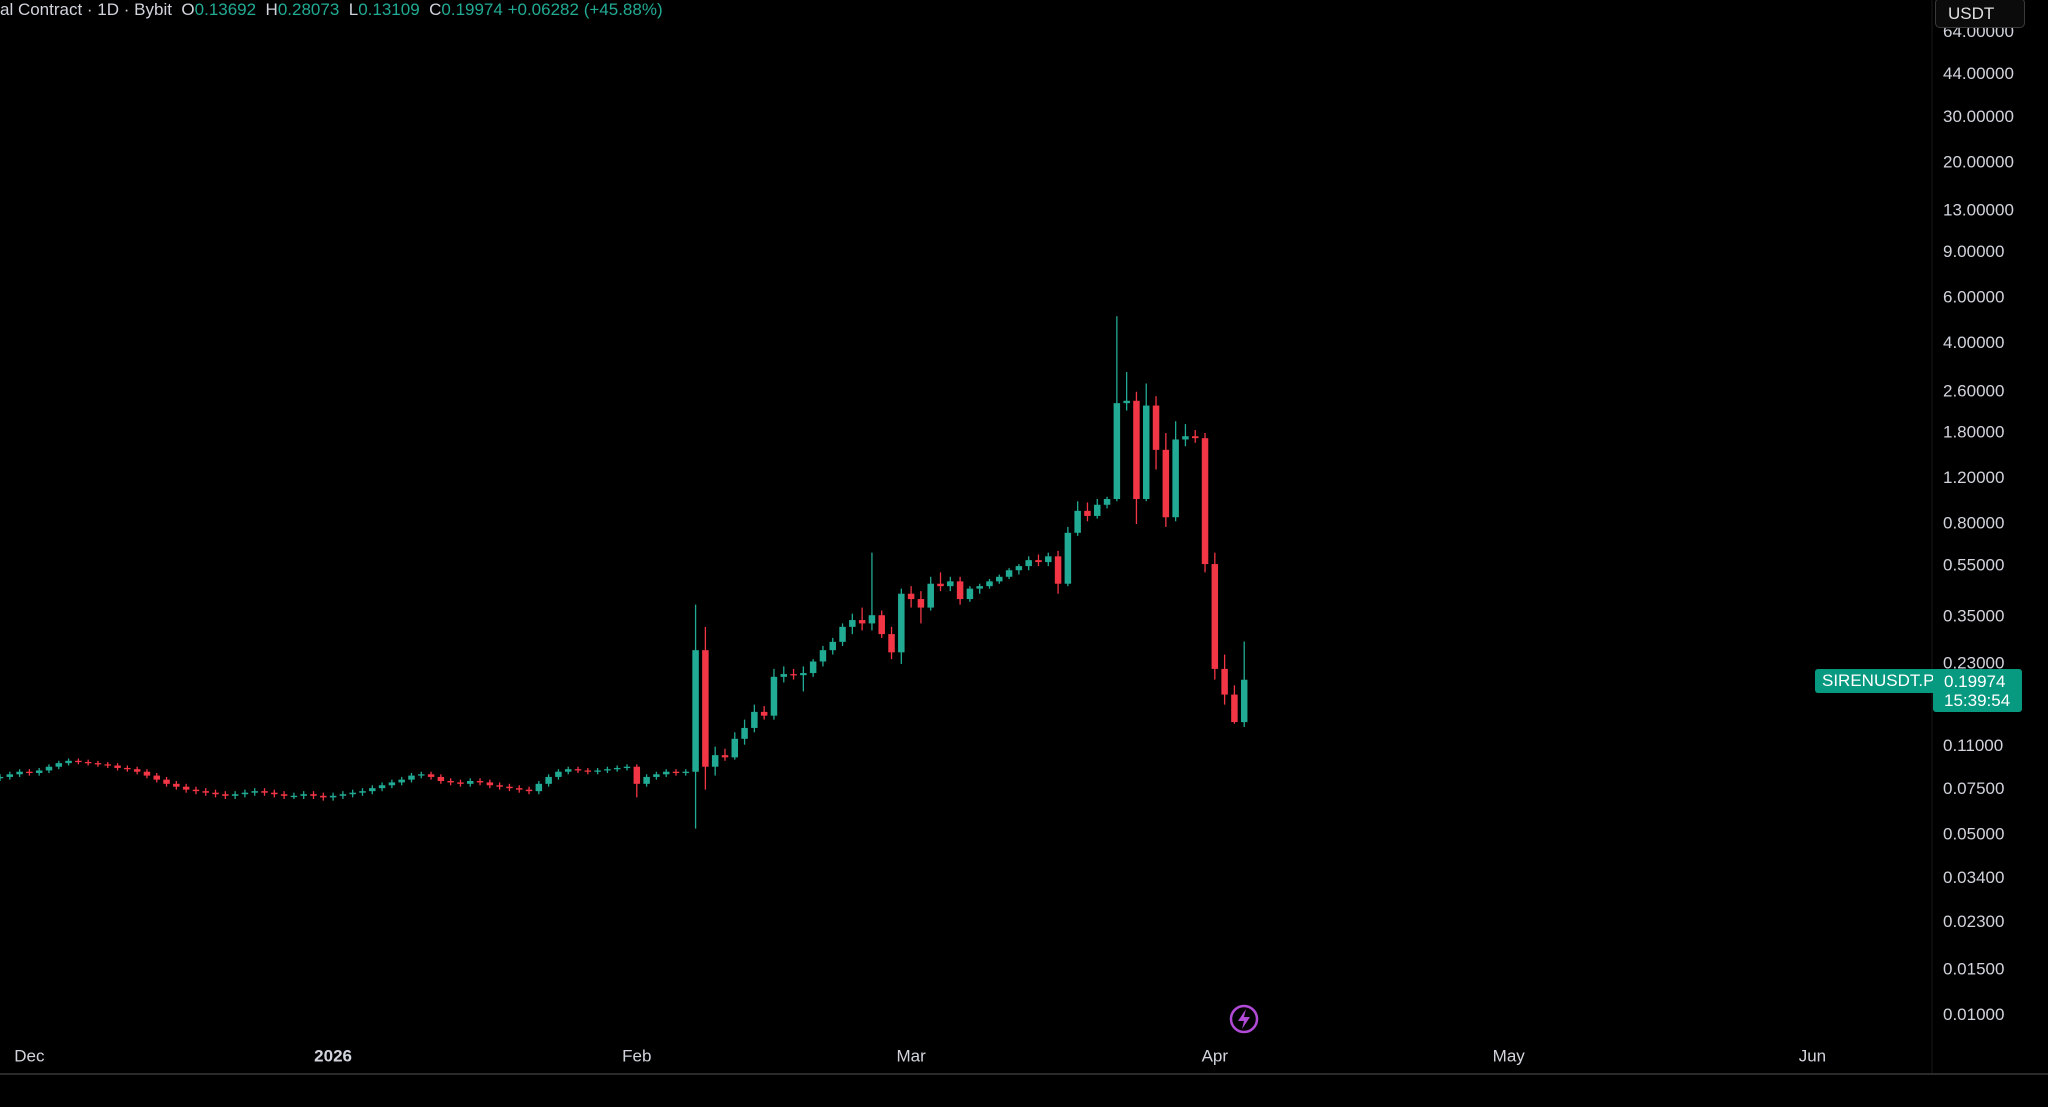 The width and height of the screenshot is (2048, 1107). Describe the element at coordinates (1509, 1055) in the screenshot. I see `x-tick-label: May` at that location.